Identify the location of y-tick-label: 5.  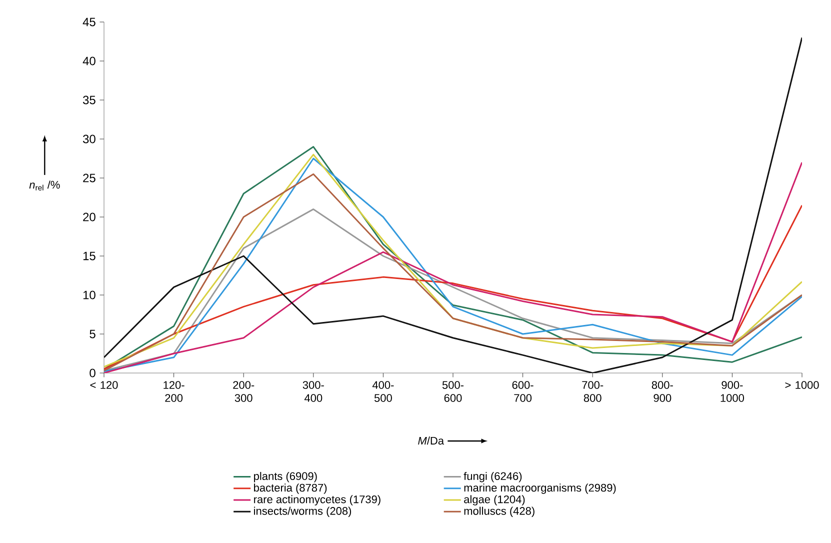
(93, 334).